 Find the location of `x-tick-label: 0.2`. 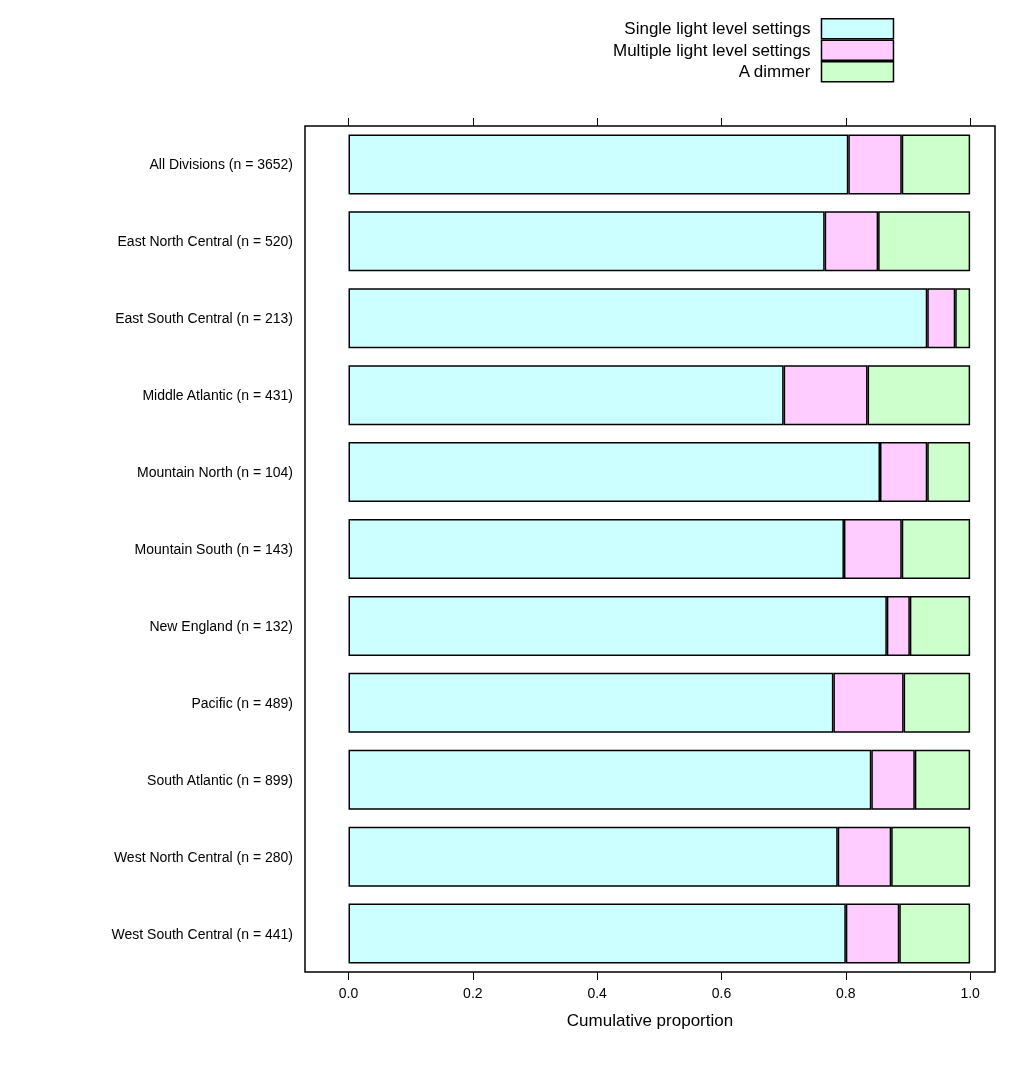

x-tick-label: 0.2 is located at coordinates (473, 993).